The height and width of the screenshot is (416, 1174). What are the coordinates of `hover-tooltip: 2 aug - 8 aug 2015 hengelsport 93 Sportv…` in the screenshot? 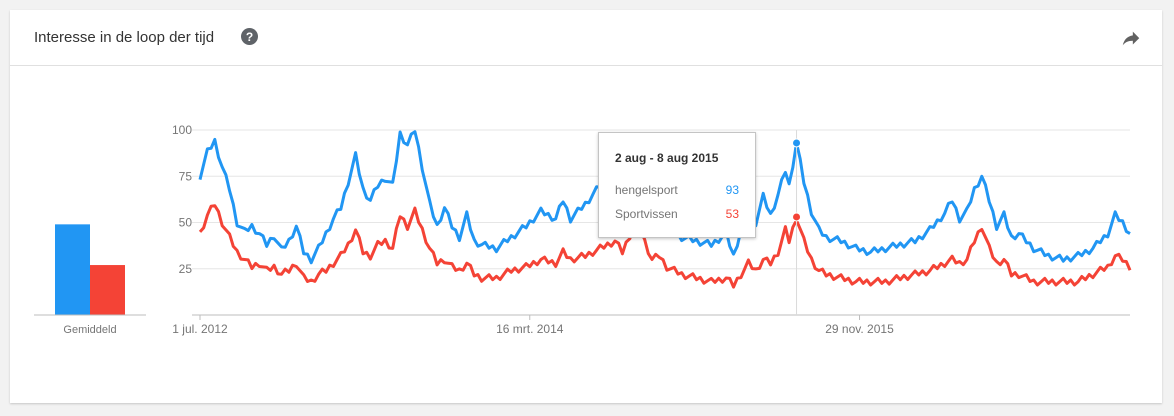 It's located at (677, 185).